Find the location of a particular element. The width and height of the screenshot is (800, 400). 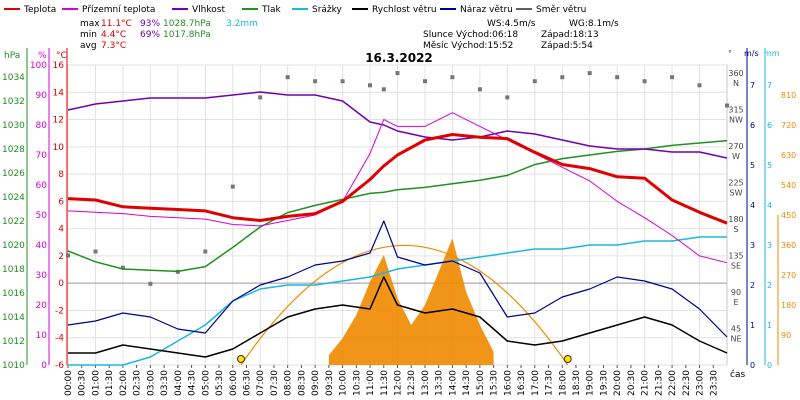

solar-tick-label: 540 is located at coordinates (788, 185).